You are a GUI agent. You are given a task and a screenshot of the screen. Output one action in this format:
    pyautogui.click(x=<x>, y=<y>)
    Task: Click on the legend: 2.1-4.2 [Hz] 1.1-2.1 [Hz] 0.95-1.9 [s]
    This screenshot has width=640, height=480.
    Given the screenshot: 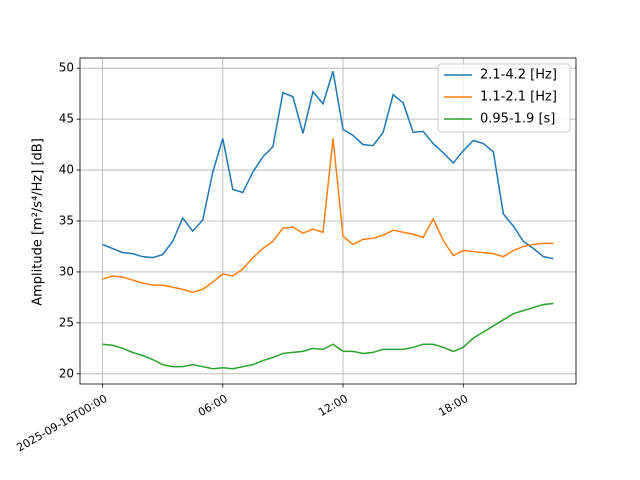 What is the action you would take?
    pyautogui.click(x=504, y=98)
    